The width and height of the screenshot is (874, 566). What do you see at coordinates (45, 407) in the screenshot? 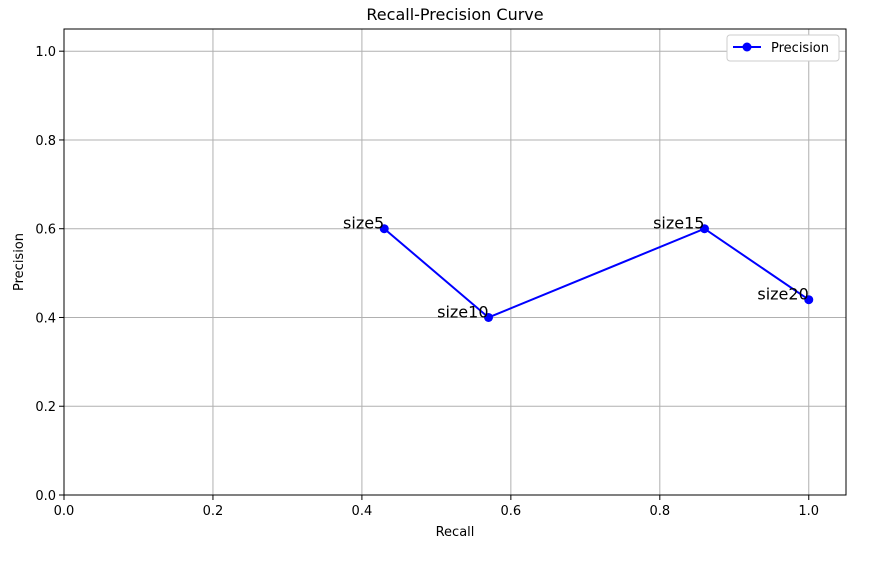
I see `y-tick-label: 0.2` at bounding box center [45, 407].